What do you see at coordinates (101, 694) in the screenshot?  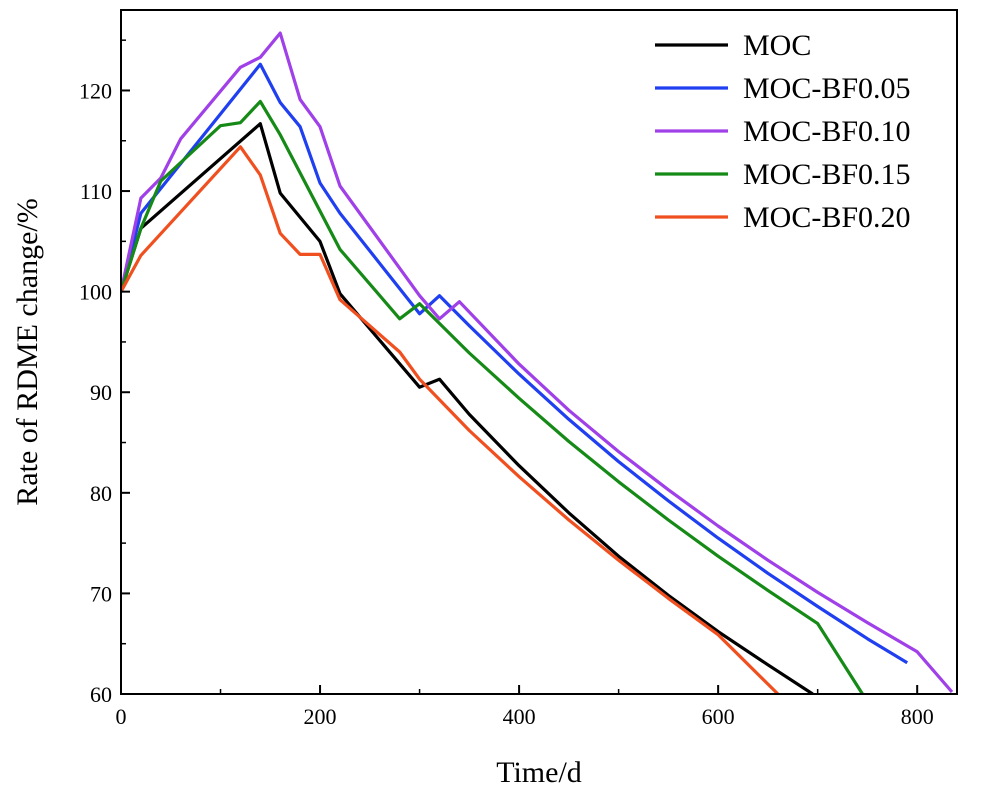 I see `y-tick-label: 60` at bounding box center [101, 694].